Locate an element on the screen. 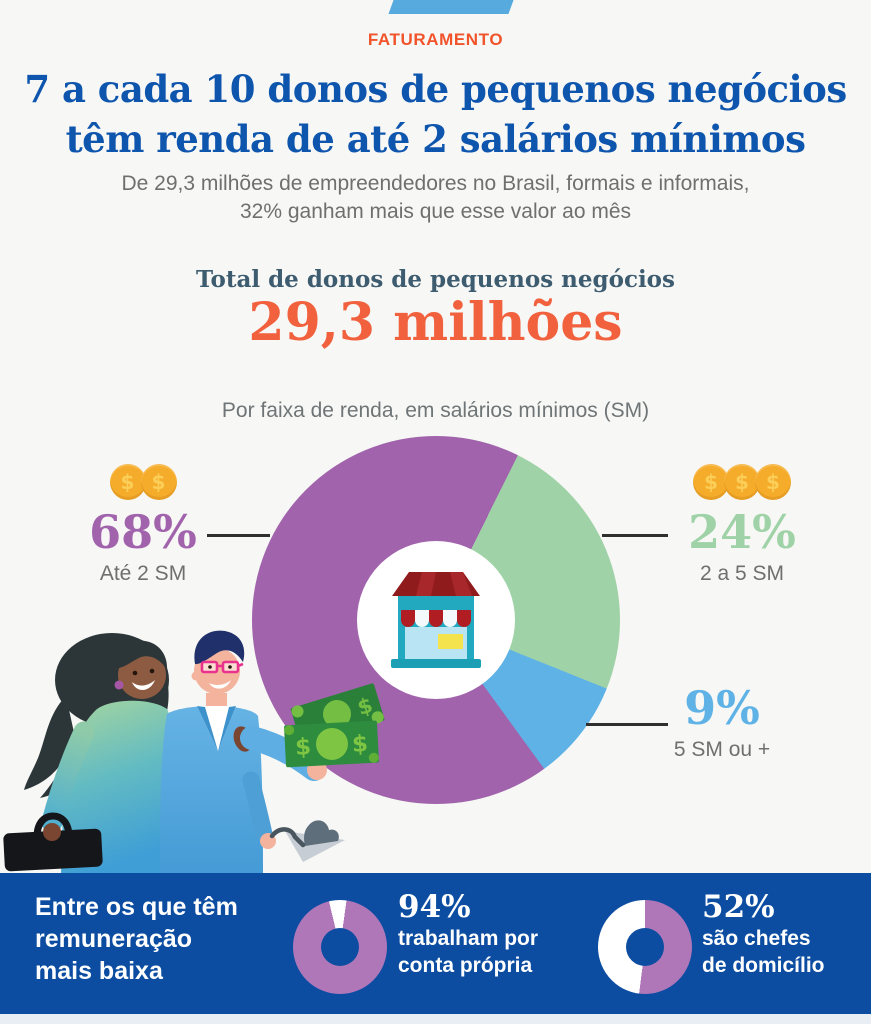  coin-group-3: $ $ $ is located at coordinates (742, 482).